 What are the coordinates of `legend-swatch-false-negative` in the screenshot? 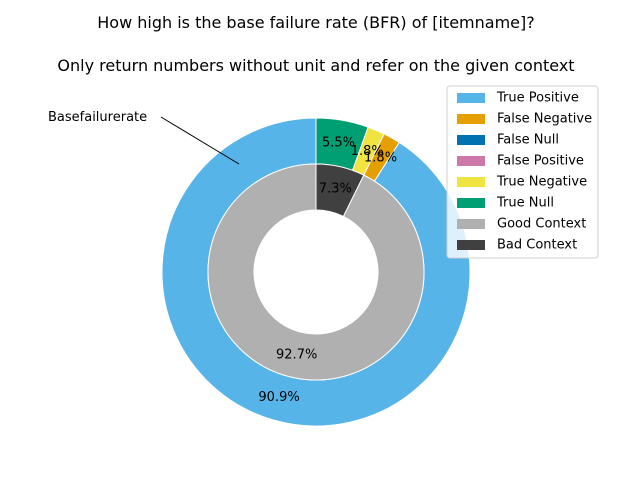 It's located at (471, 119).